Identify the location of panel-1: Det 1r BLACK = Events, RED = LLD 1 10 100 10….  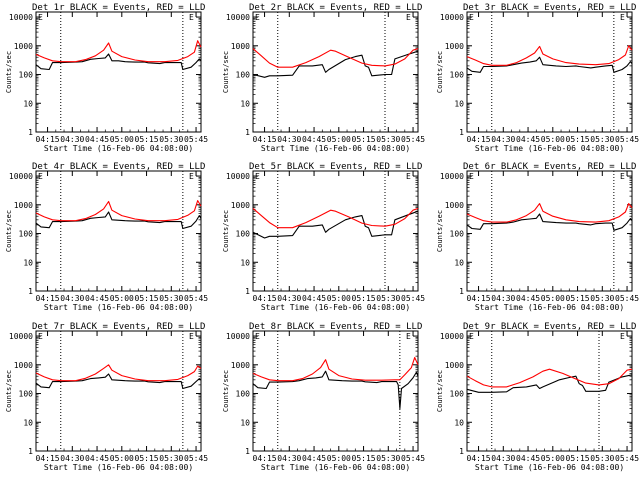
(106, 78).